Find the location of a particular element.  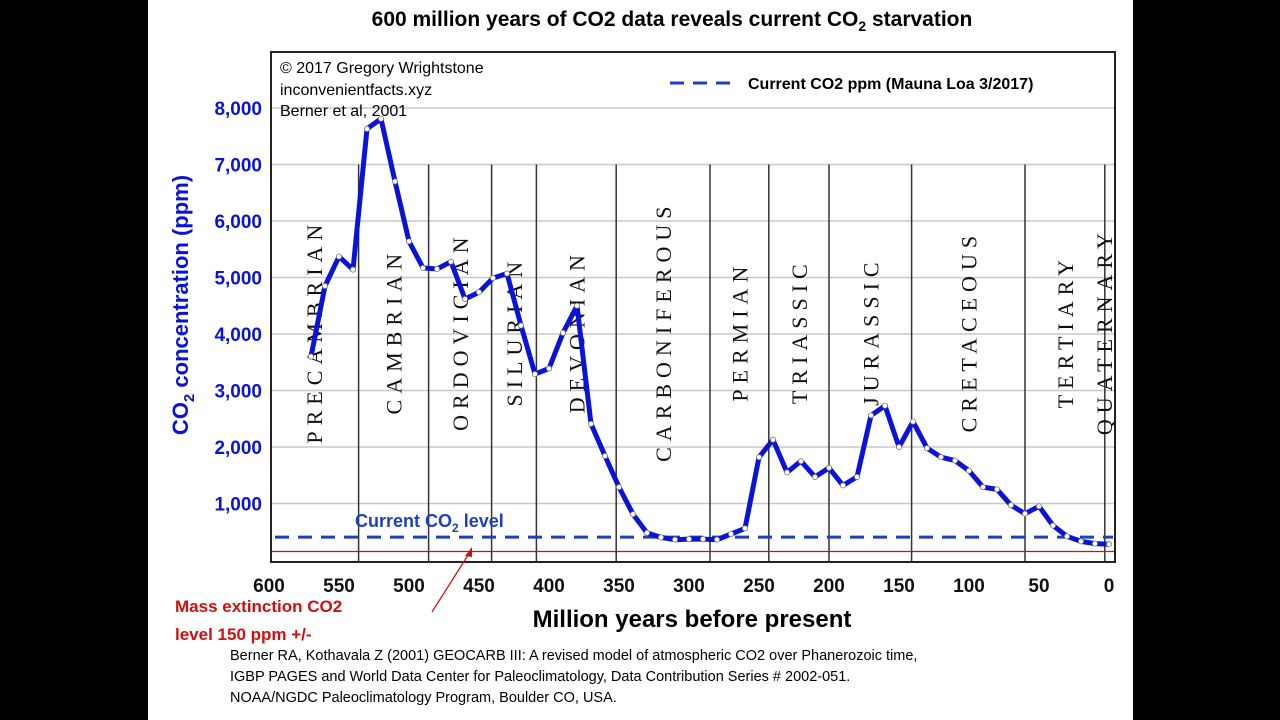

y-axis-label: CO2 concentration (ppm) is located at coordinates (183, 305).